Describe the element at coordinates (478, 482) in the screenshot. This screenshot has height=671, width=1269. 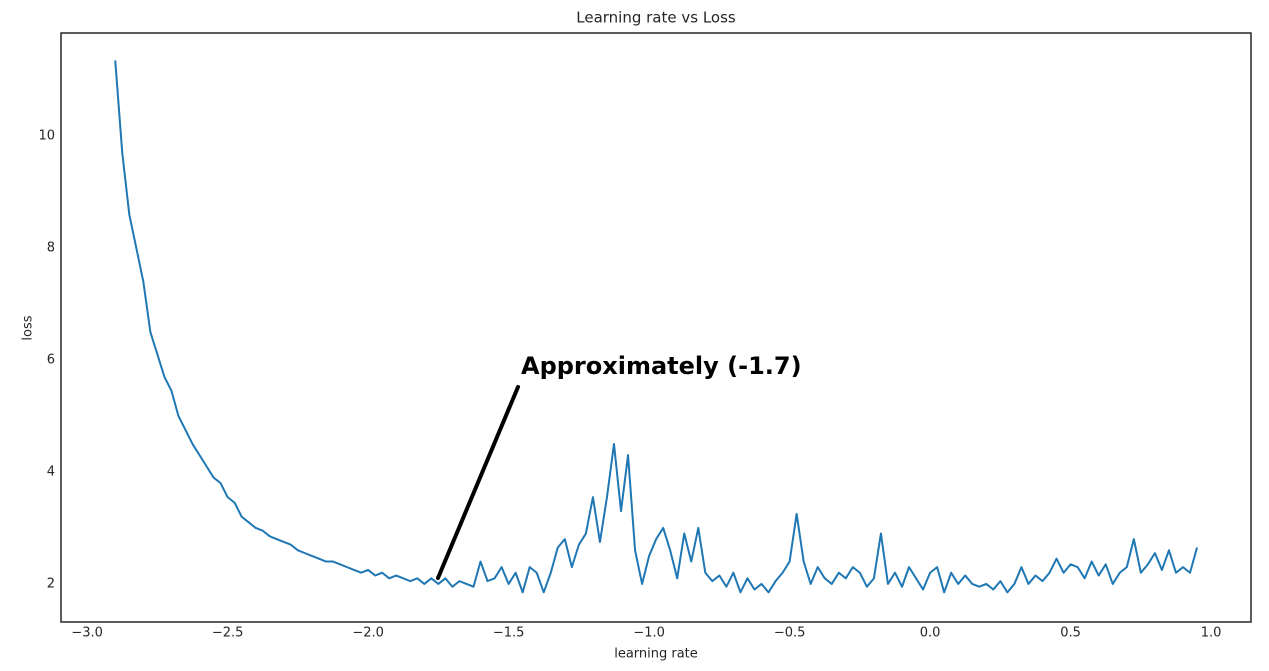
I see `annotation-arrow` at that location.